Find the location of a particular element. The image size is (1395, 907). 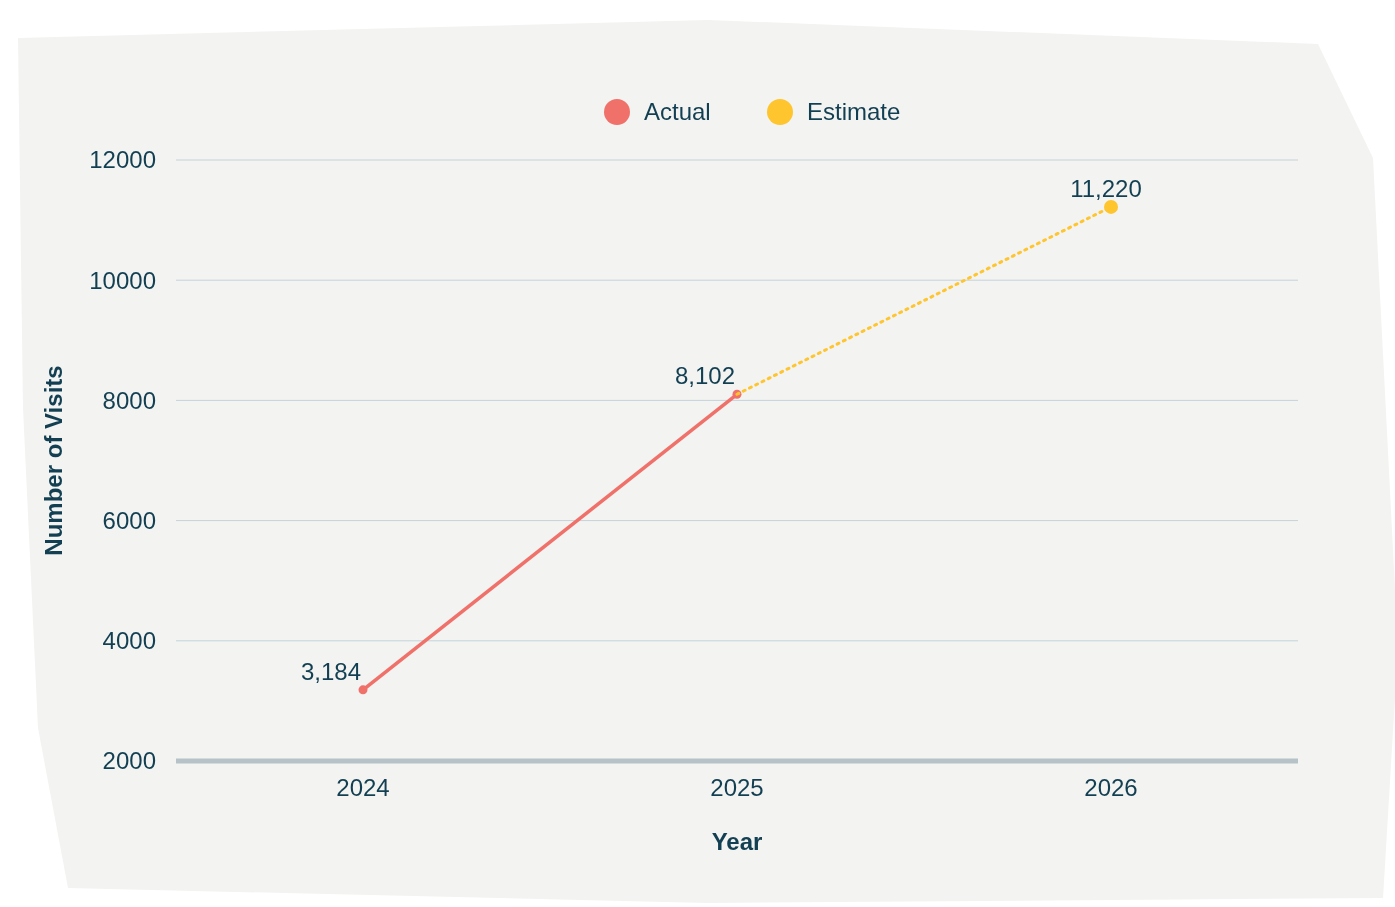

y-axis-title: Number of Visits is located at coordinates (53, 460).